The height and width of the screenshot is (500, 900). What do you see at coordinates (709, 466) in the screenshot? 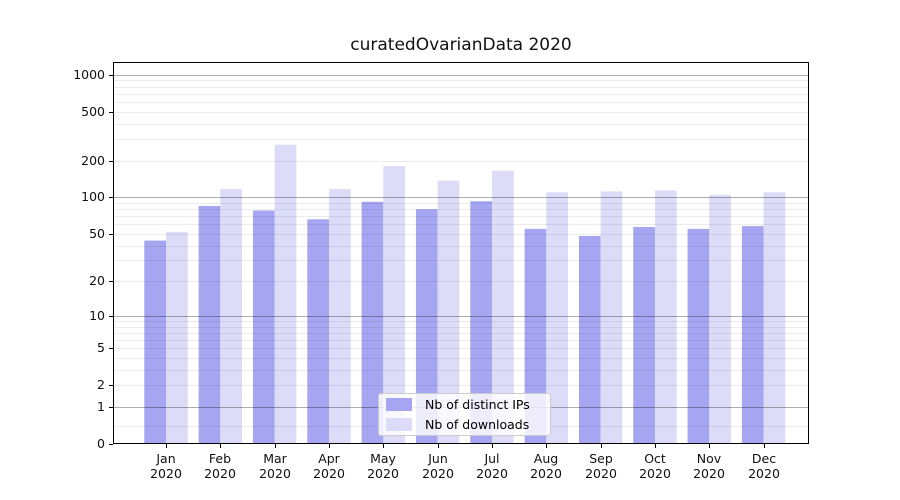
I see `x-tick-label: Nov 2020` at bounding box center [709, 466].